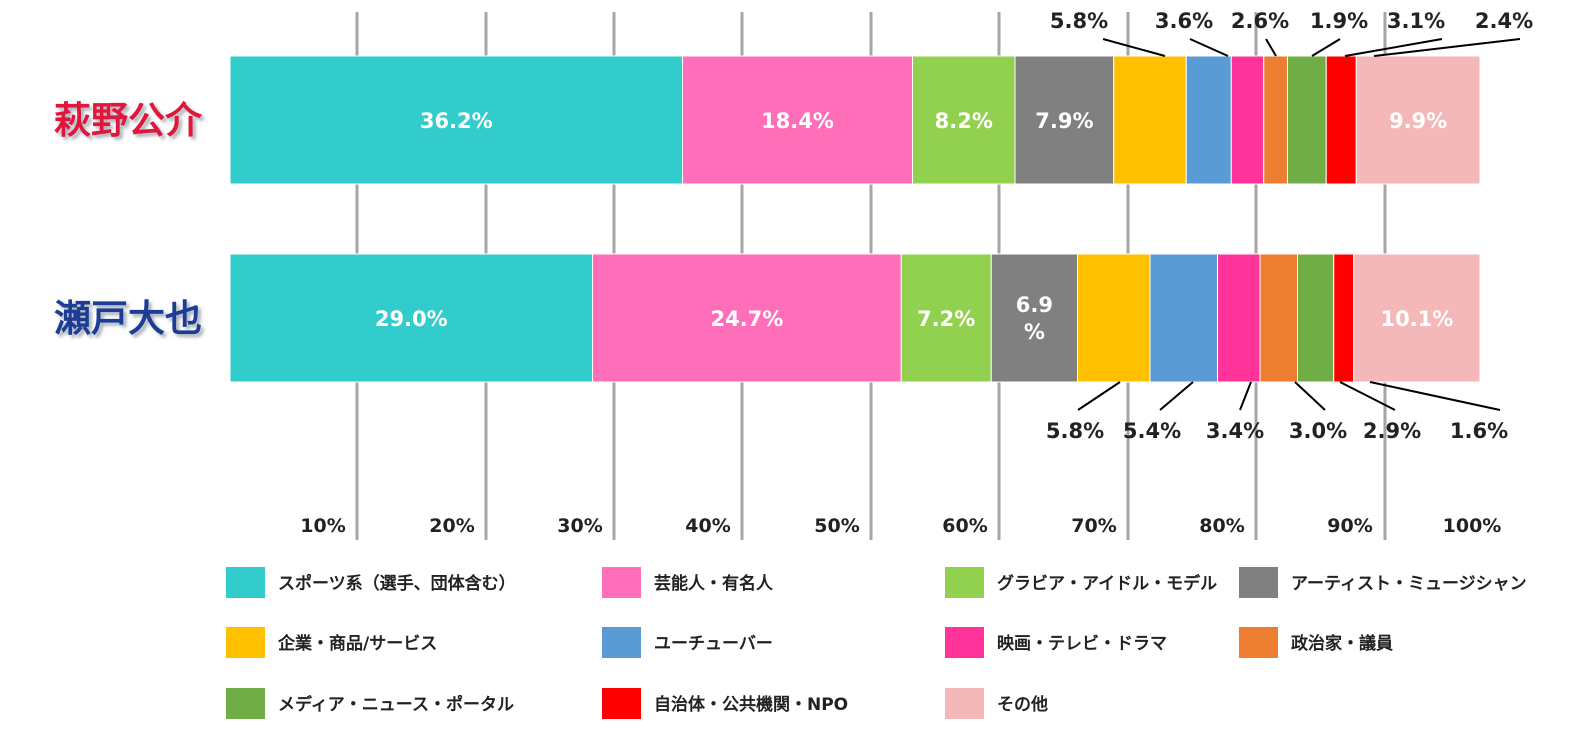 This screenshot has height=736, width=1581. I want to click on data-label: 8.2%, so click(964, 121).